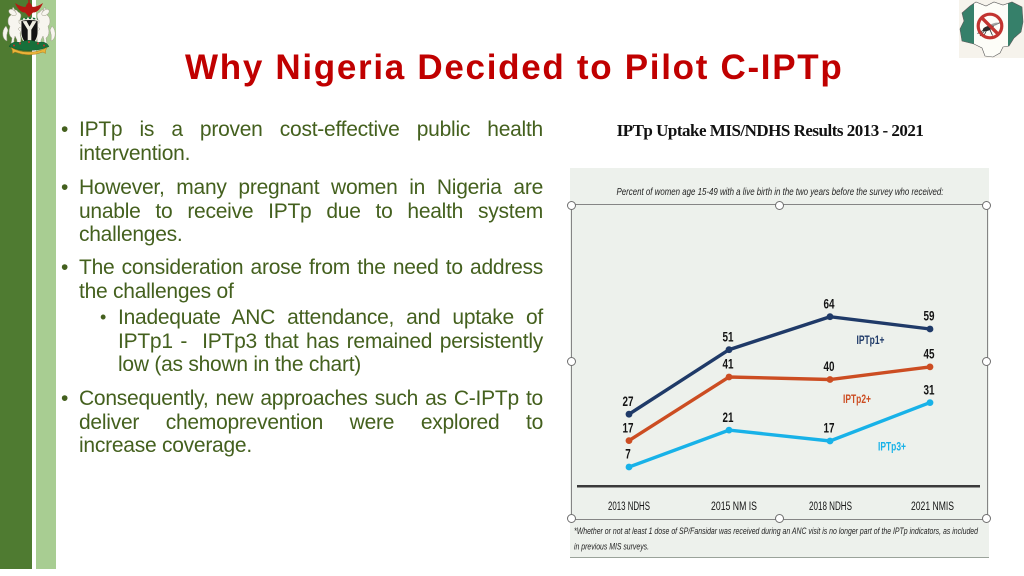 The image size is (1024, 576). Describe the element at coordinates (829, 366) in the screenshot. I see `svg-text: 40` at that location.